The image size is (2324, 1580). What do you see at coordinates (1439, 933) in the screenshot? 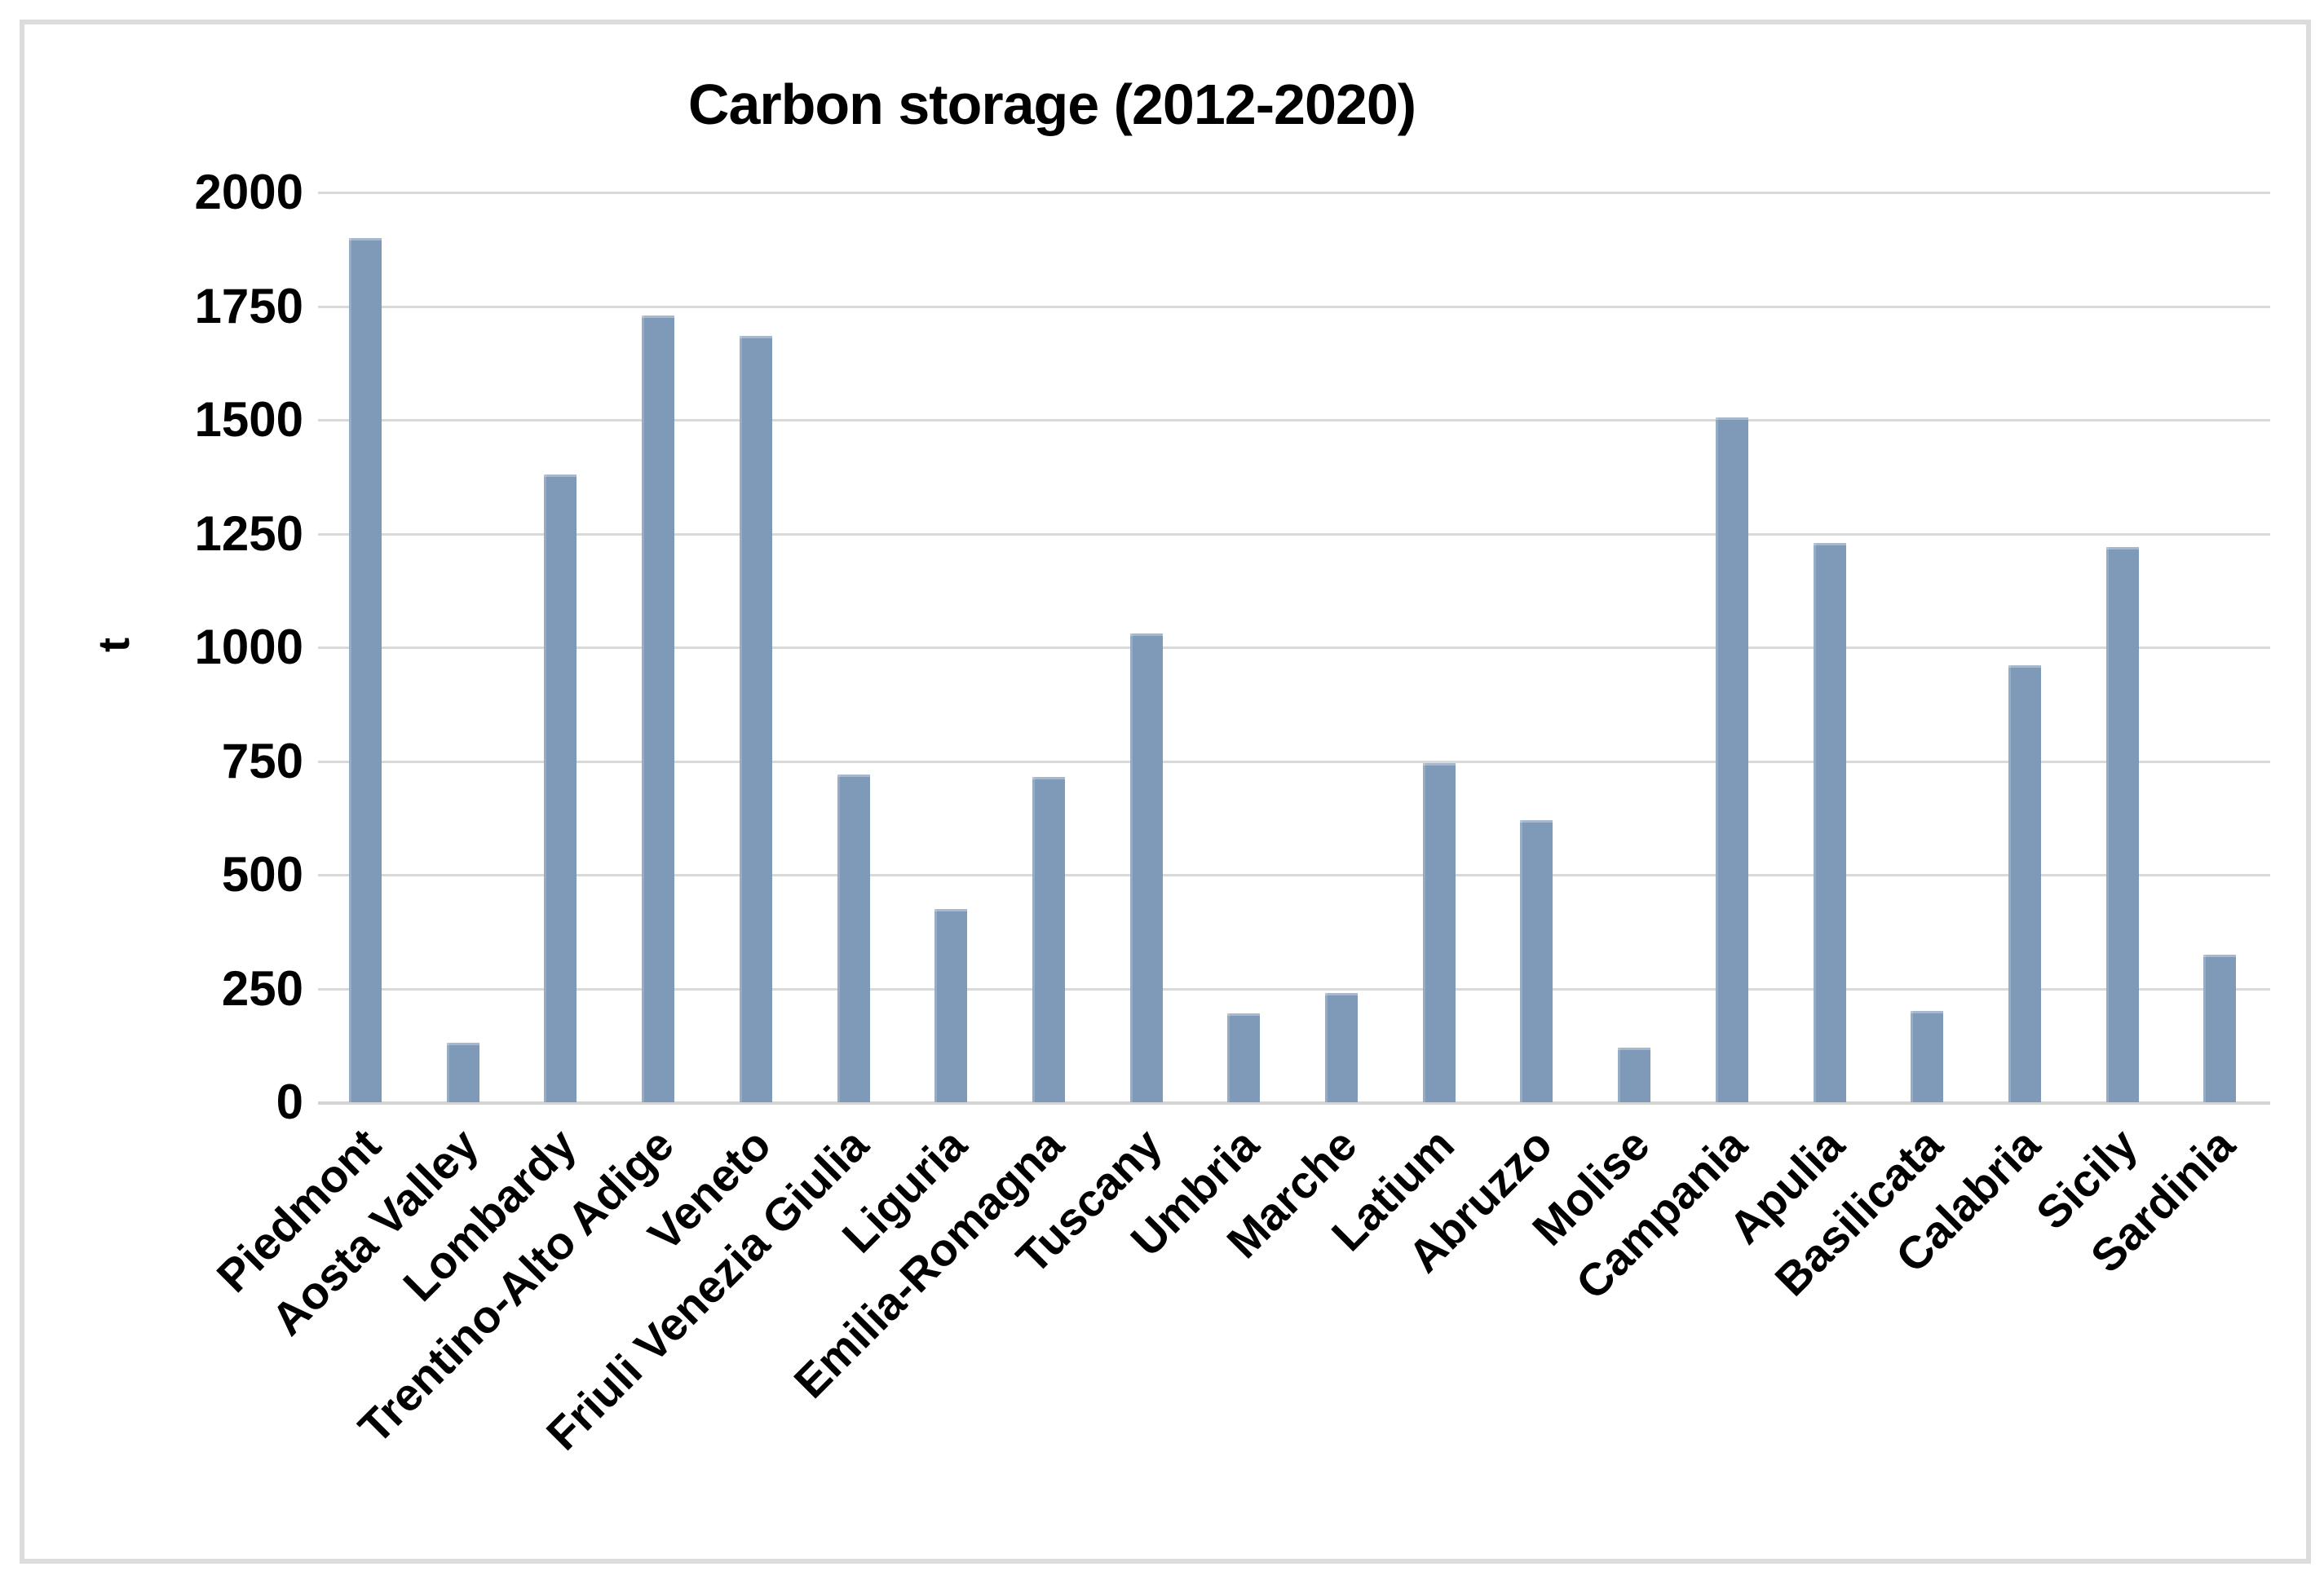
I see `bar-latium` at bounding box center [1439, 933].